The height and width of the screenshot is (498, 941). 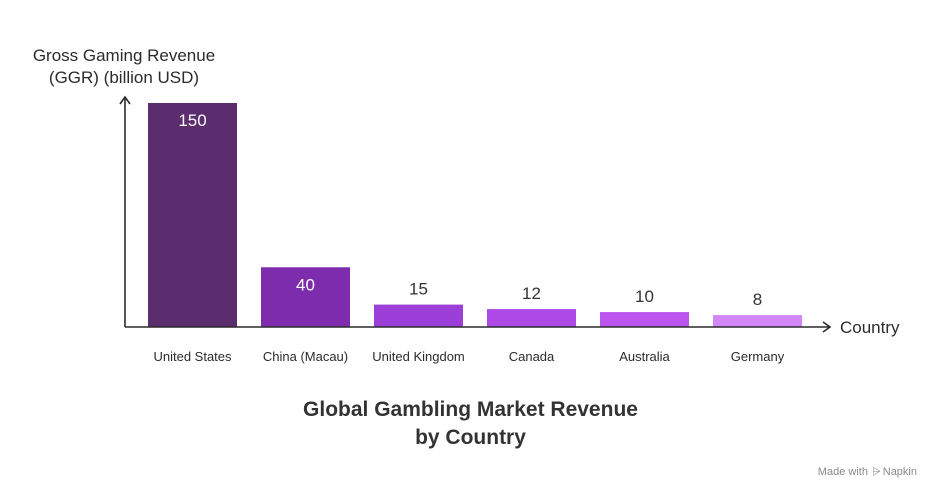 I want to click on bar-australia, so click(x=644, y=319).